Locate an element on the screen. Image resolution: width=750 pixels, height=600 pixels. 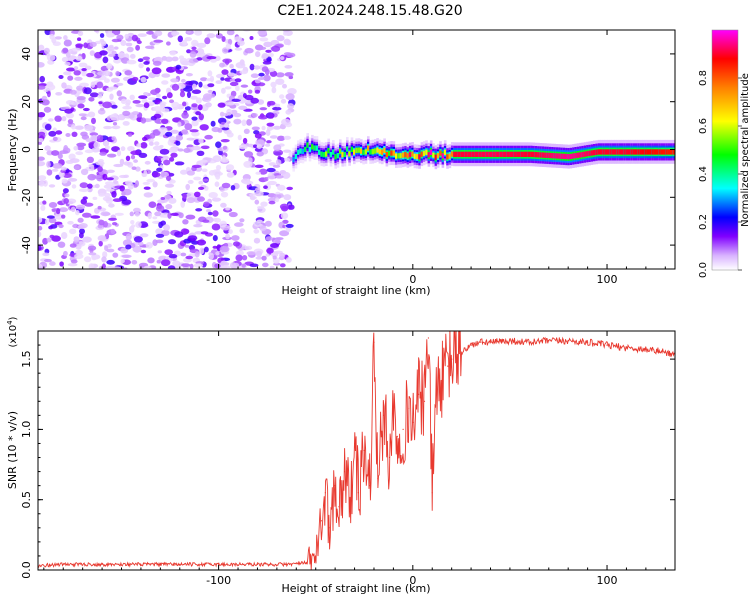
colorbar-tick-label: 0.4 is located at coordinates (703, 174).